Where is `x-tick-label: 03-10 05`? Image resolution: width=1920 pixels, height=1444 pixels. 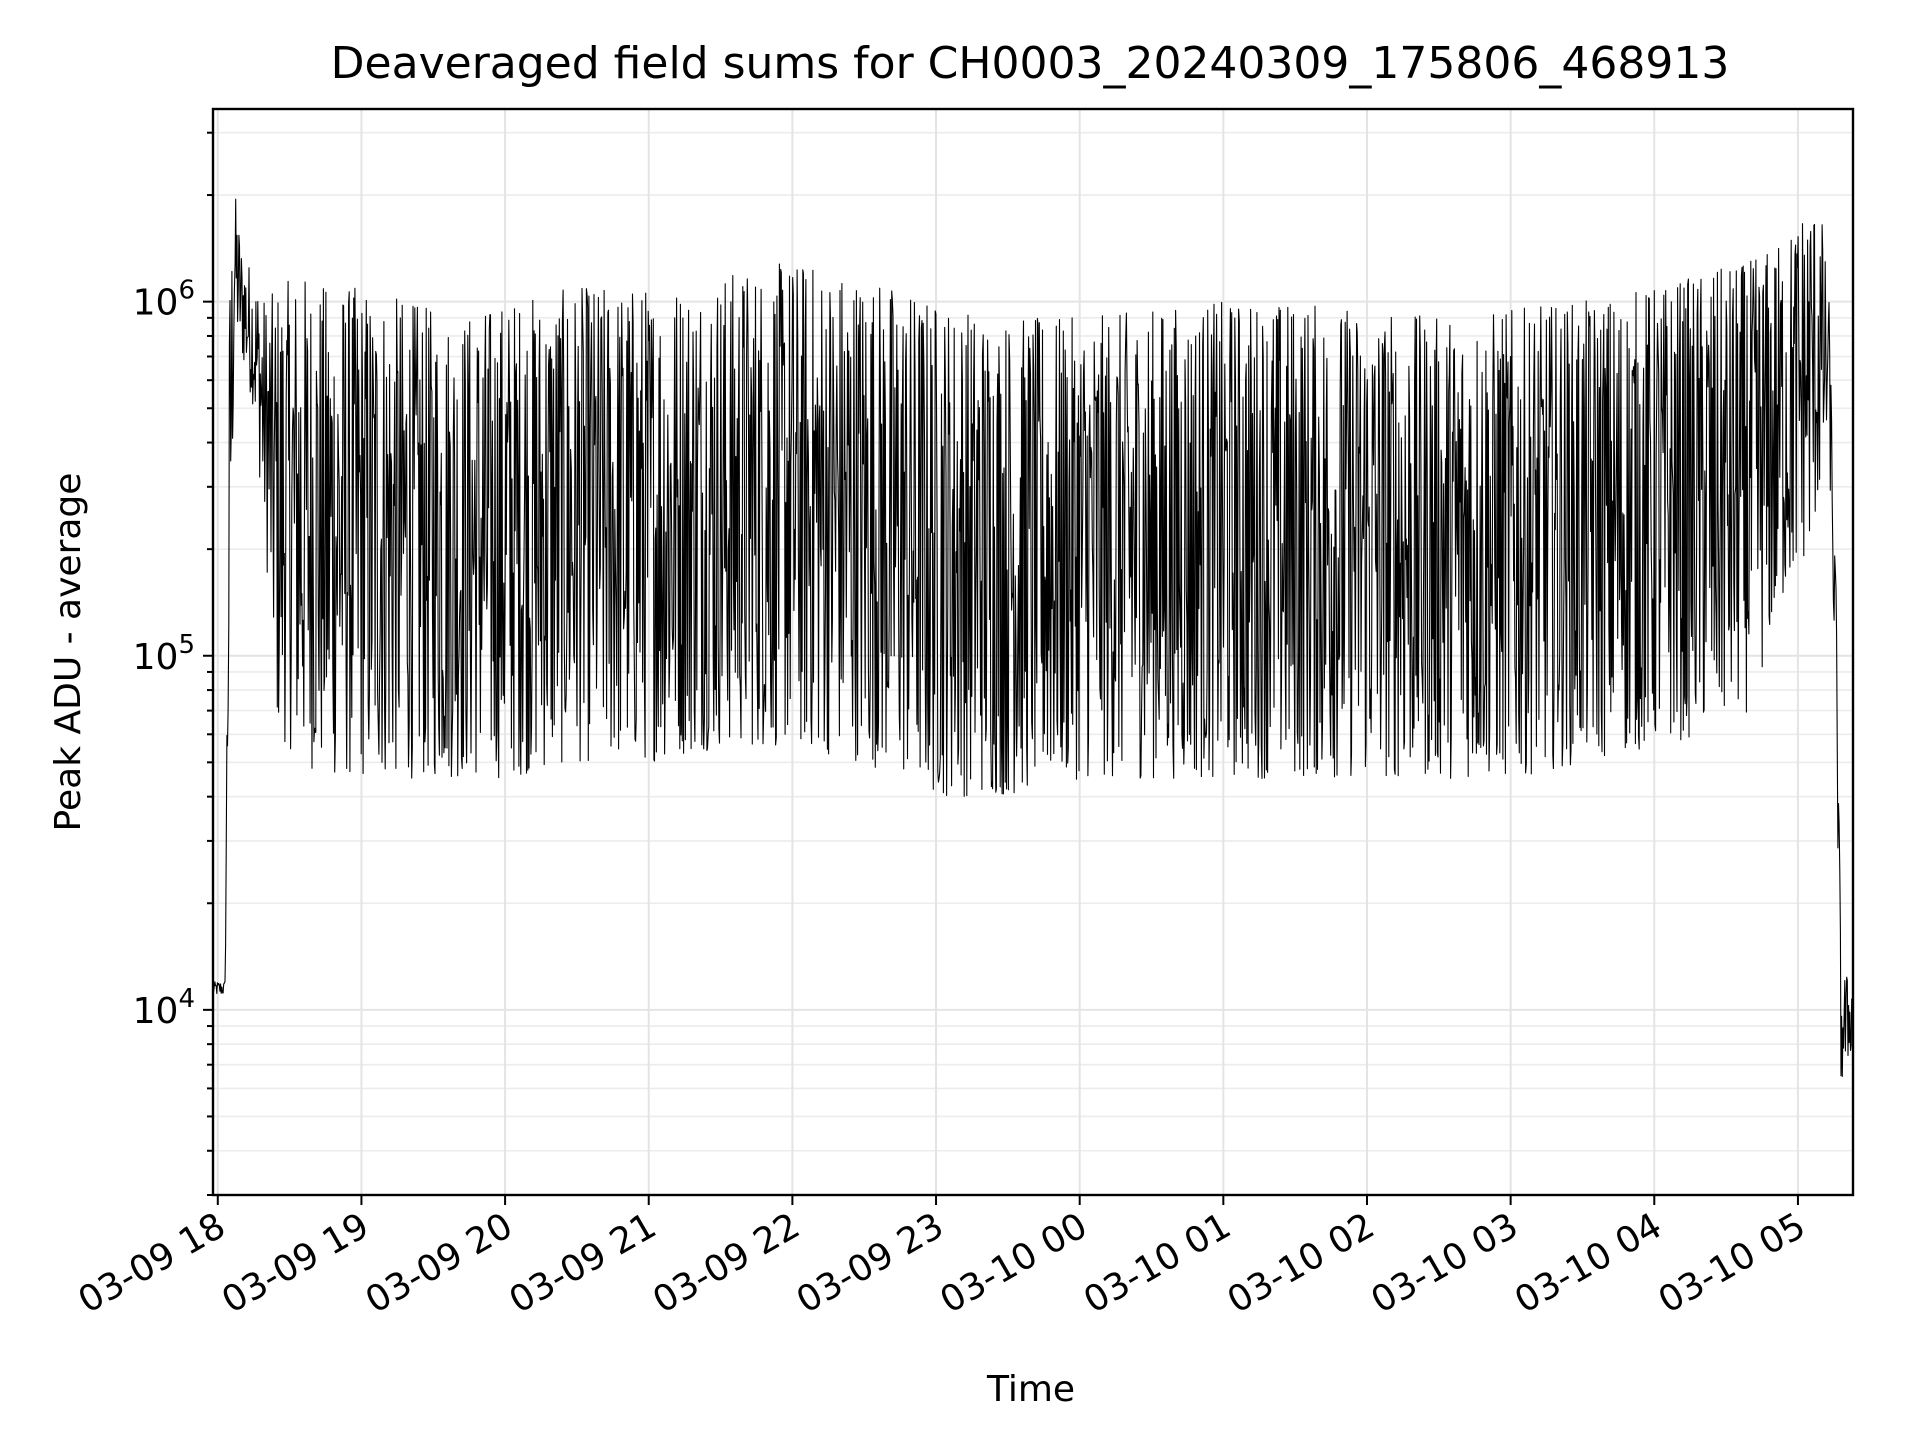 x-tick-label: 03-10 05 is located at coordinates (1732, 1263).